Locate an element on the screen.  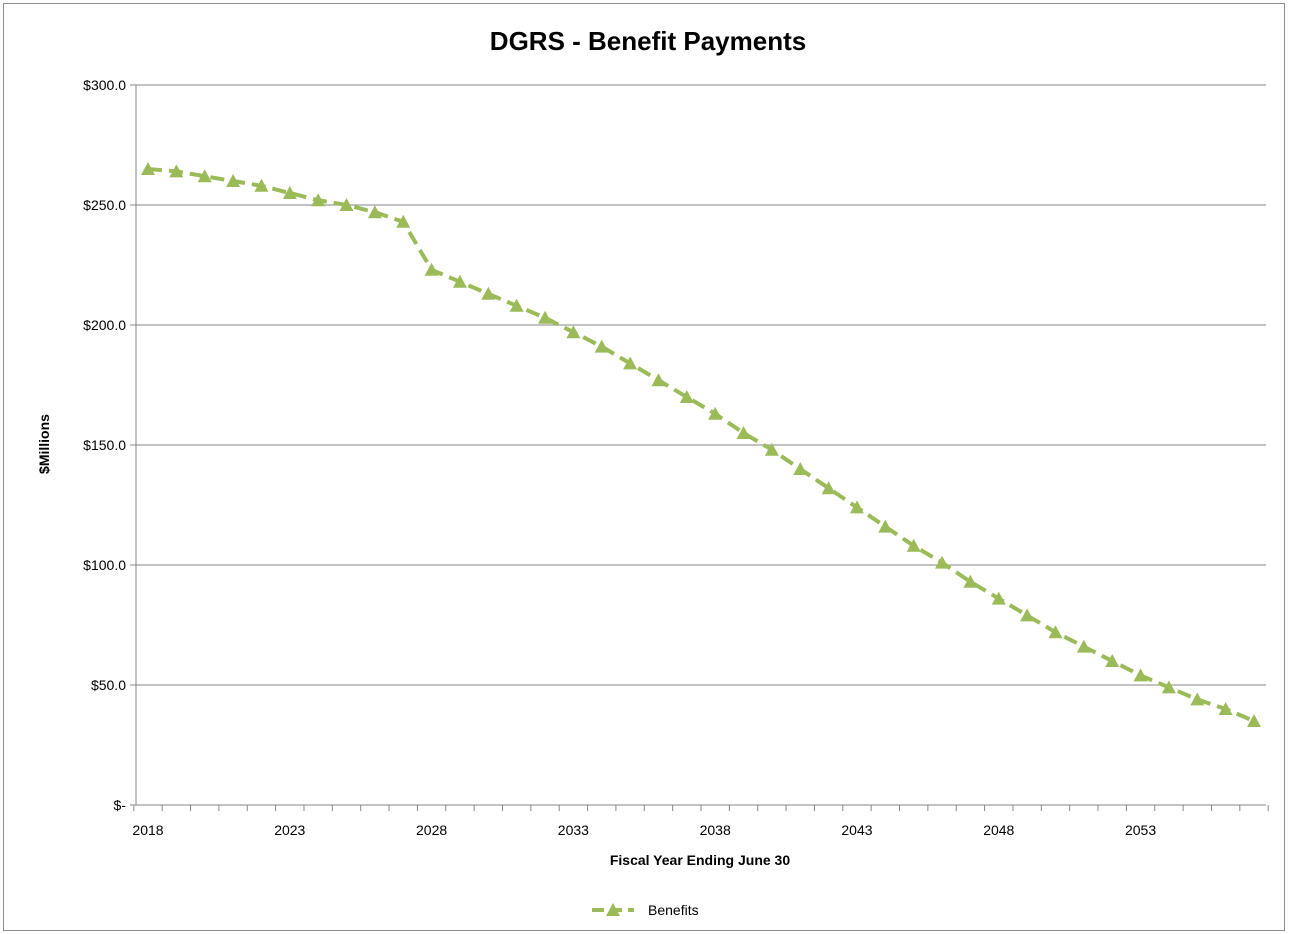
y-tick-label: $50.0 is located at coordinates (108, 685).